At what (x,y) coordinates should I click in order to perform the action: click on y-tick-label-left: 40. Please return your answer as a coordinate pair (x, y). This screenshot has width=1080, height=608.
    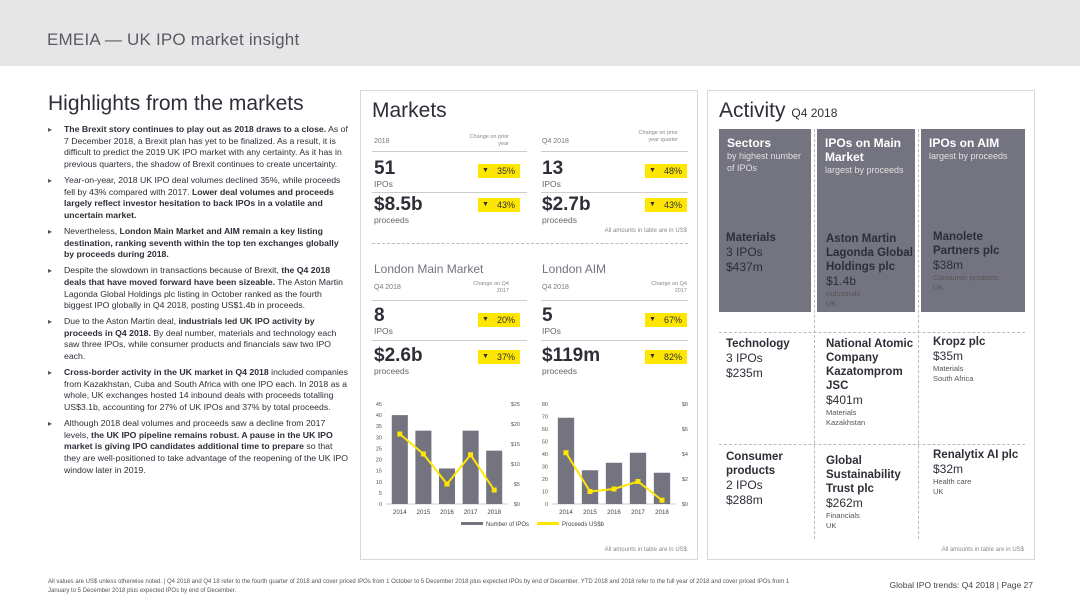
    Looking at the image, I should click on (545, 455).